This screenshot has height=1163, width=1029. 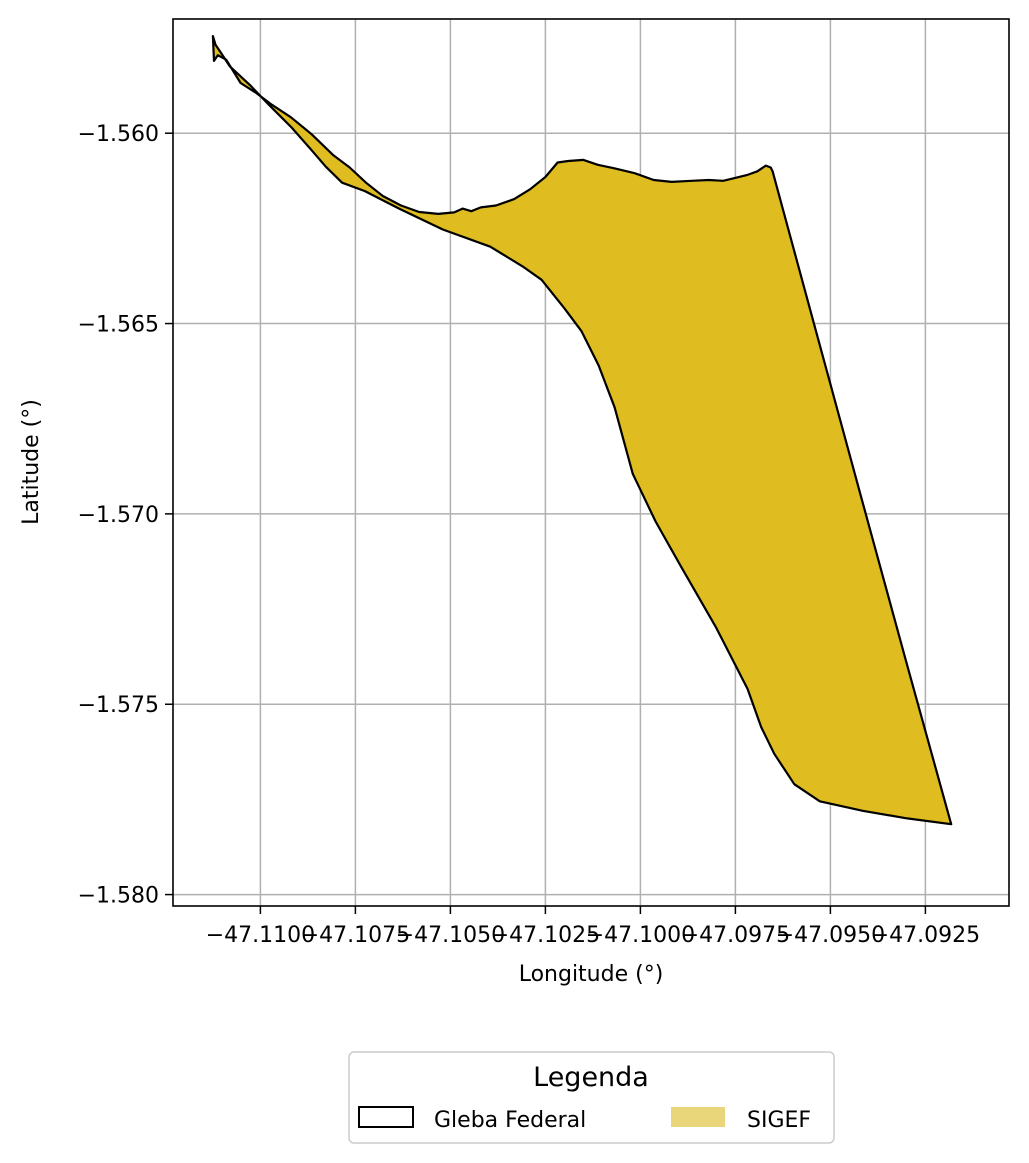 What do you see at coordinates (925, 935) in the screenshot?
I see `x-tick-label: −47.0925` at bounding box center [925, 935].